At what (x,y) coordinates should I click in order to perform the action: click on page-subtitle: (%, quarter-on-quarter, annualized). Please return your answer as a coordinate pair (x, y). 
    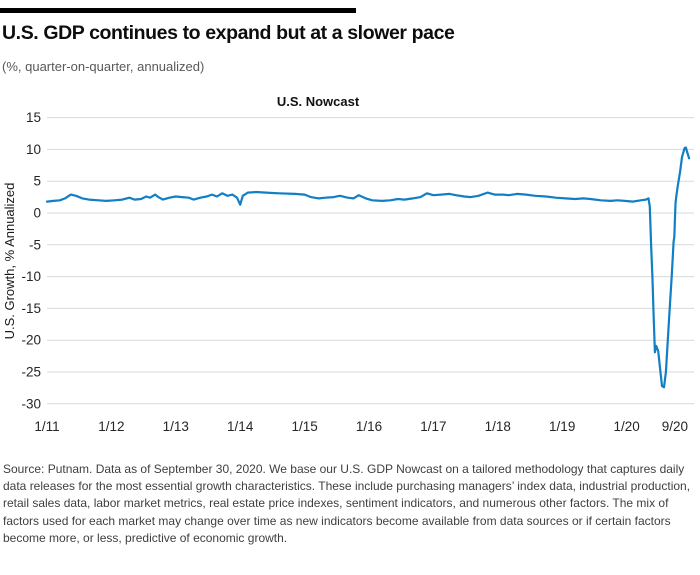
    Looking at the image, I should click on (103, 66).